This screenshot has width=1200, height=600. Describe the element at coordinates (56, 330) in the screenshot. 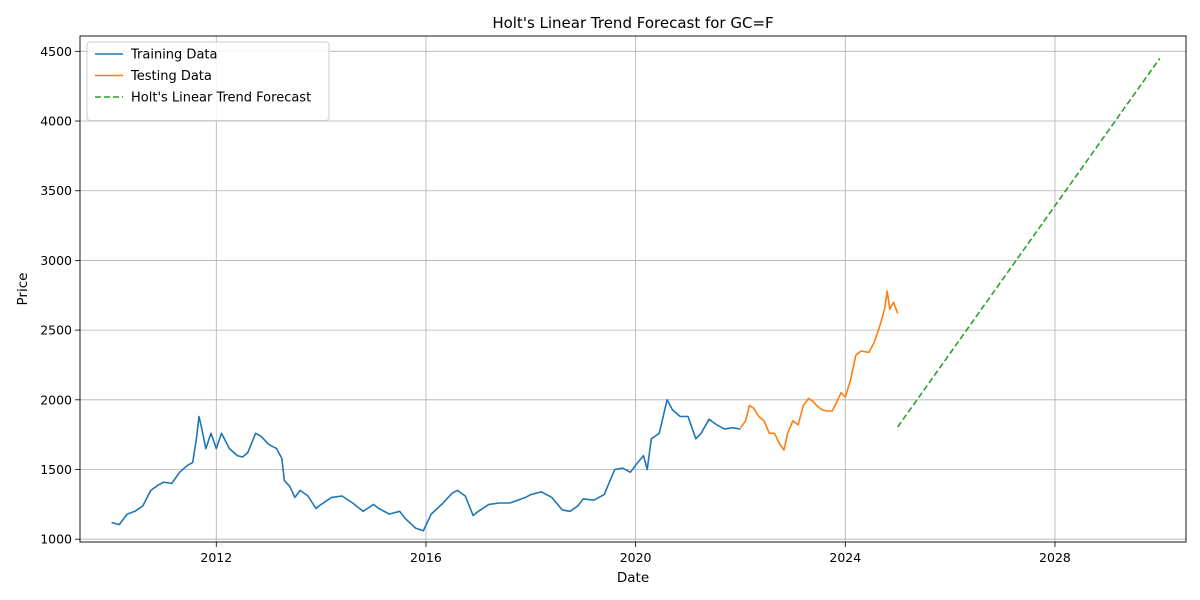

I see `y-tick-label: 2500` at that location.